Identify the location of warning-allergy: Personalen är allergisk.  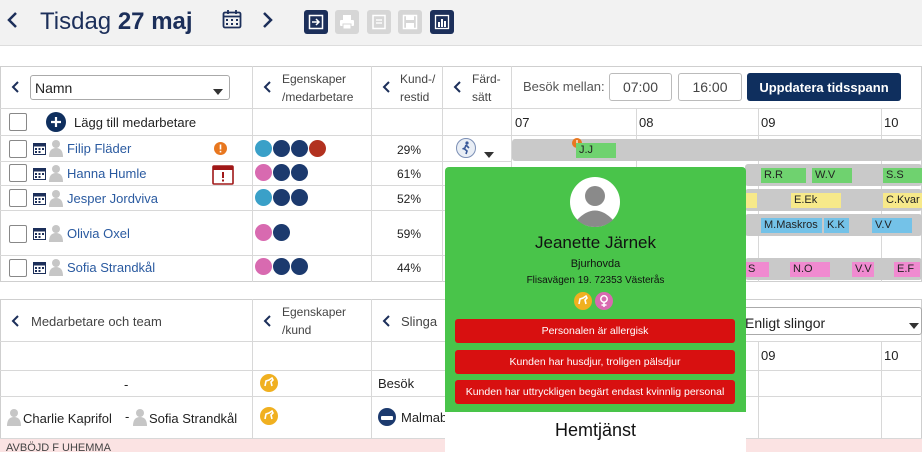
(595, 331).